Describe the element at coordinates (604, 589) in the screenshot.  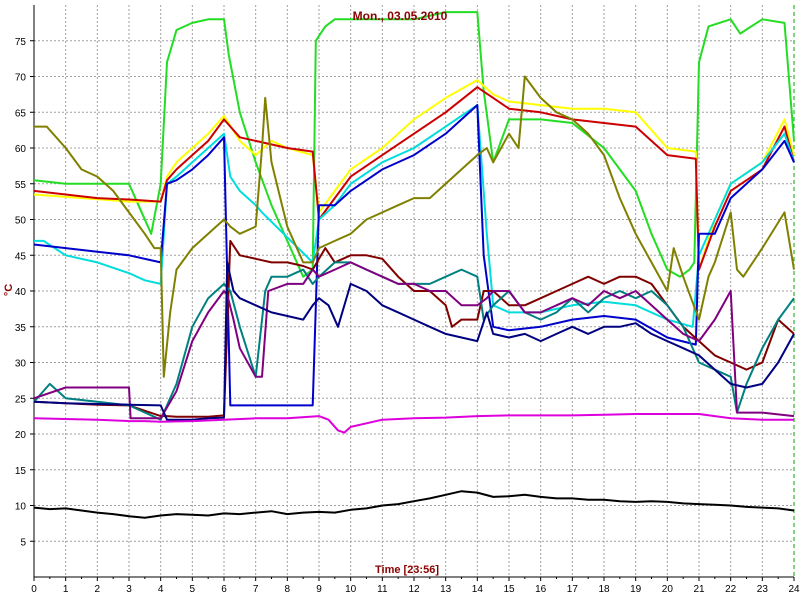
I see `x-tick-label: 18` at that location.